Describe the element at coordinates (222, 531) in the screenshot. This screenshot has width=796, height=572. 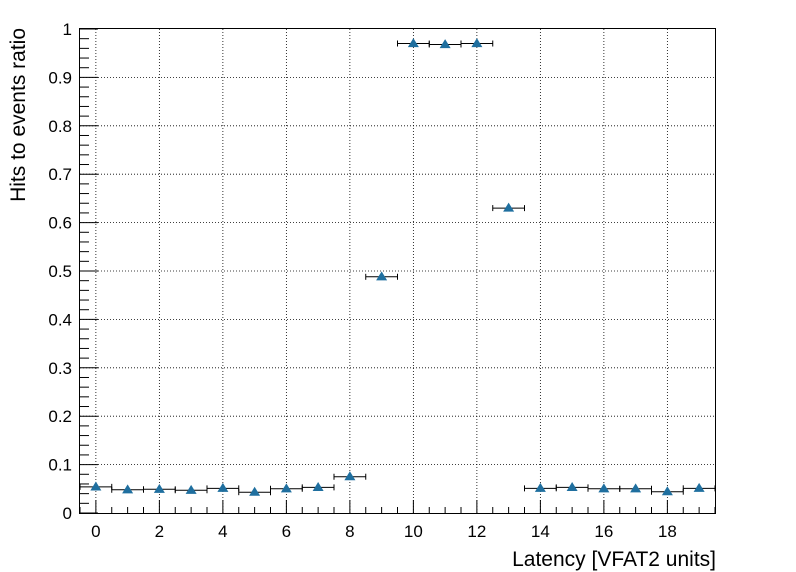
I see `x-tick-label: 4` at that location.